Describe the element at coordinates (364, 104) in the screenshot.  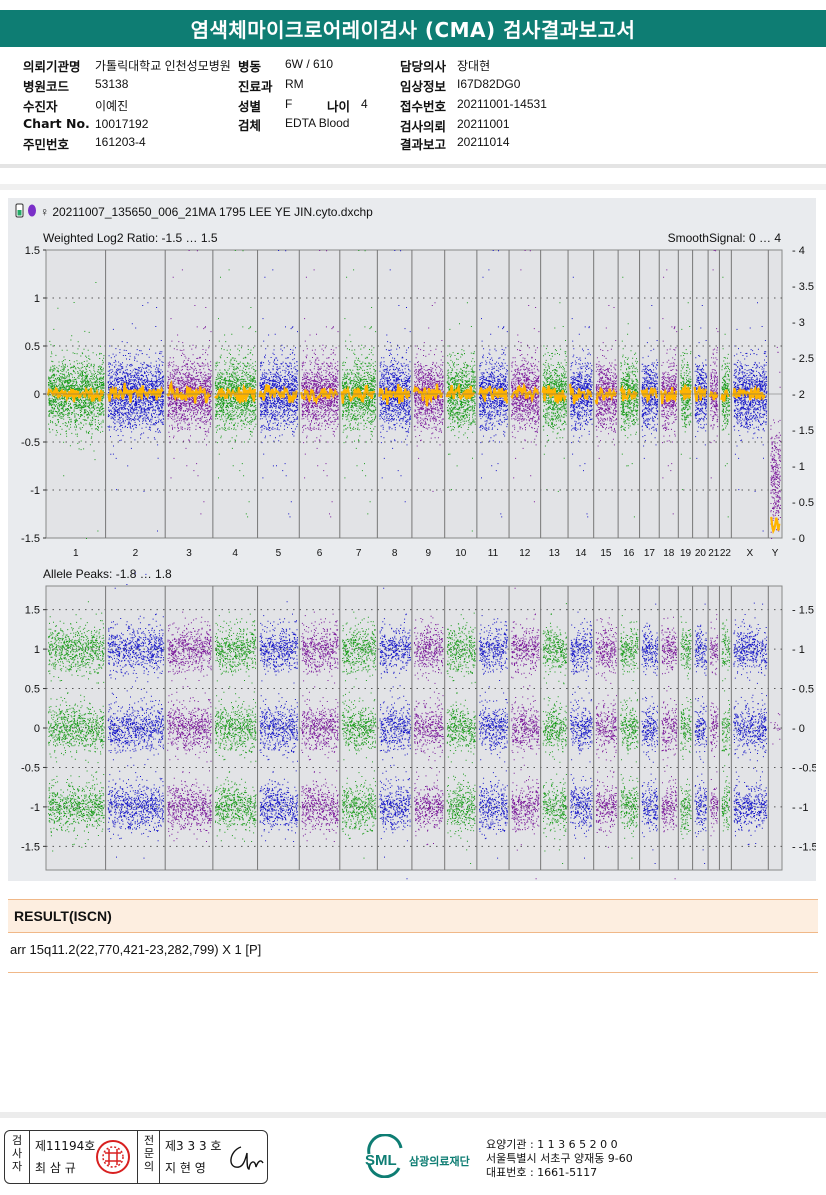
I see `field-value: 4` at that location.